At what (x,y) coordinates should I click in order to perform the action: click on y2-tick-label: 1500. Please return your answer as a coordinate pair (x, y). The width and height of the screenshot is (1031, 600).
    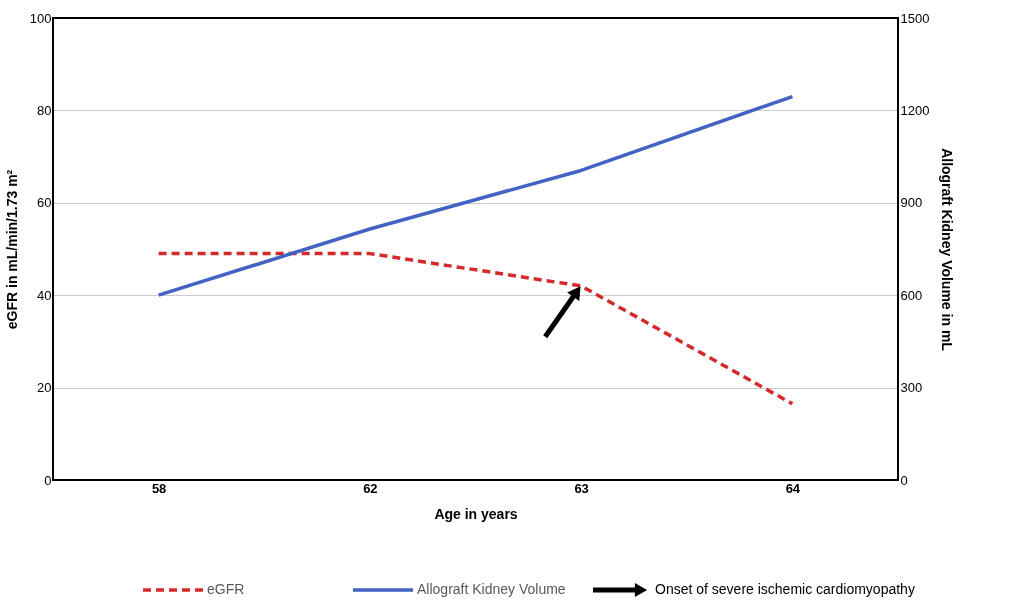
    Looking at the image, I should click on (915, 18).